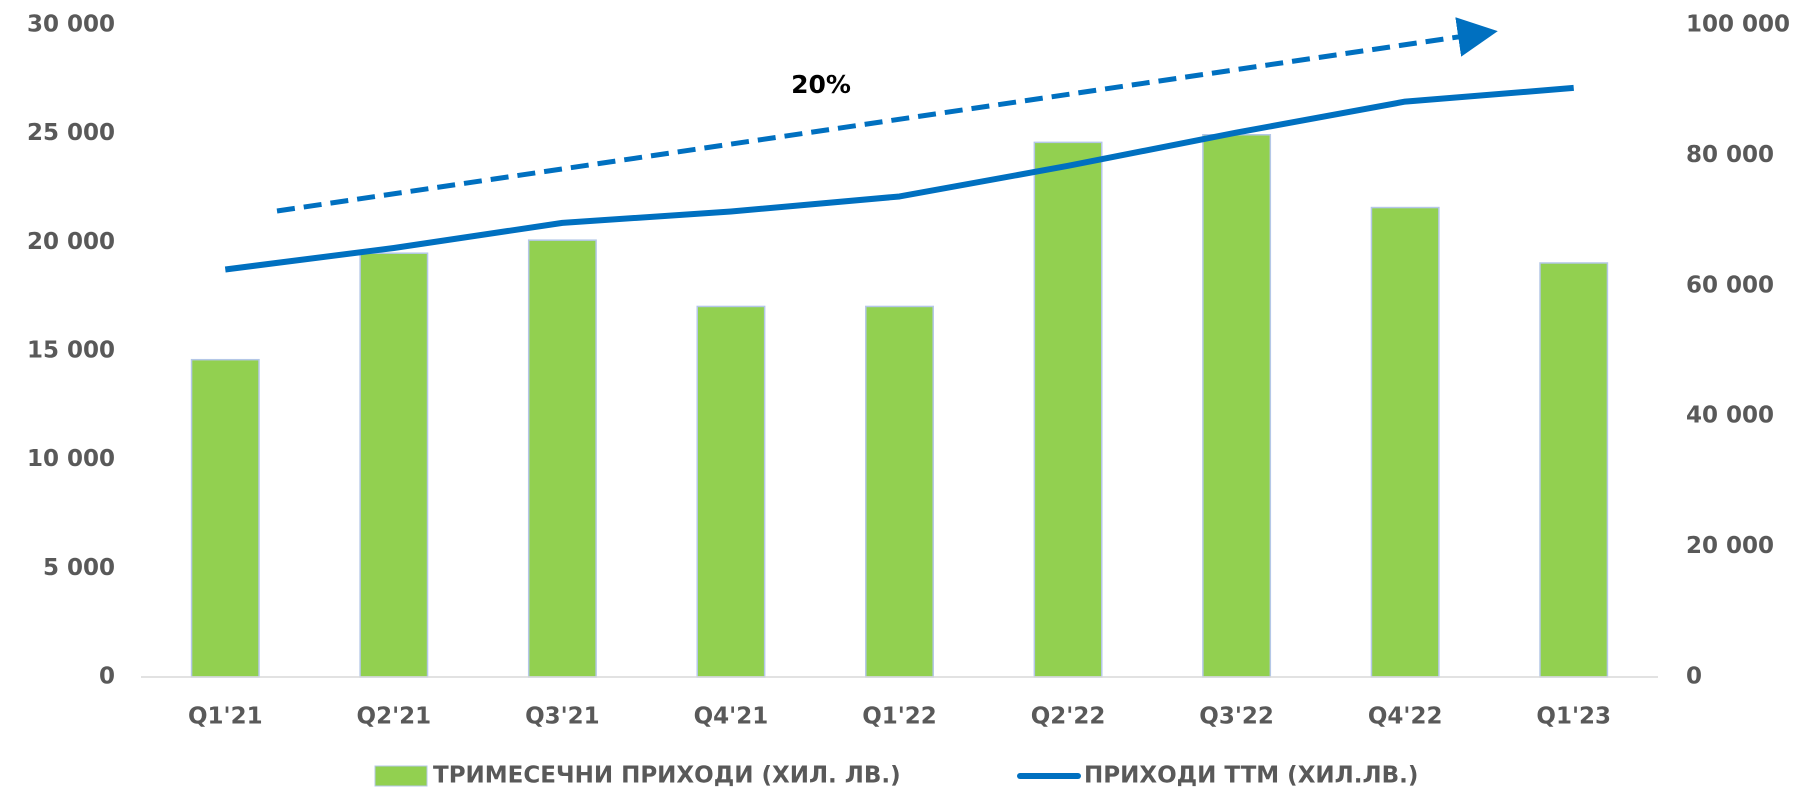 The image size is (1808, 801). What do you see at coordinates (1738, 25) in the screenshot?
I see `y2-tick-label: 100 000` at bounding box center [1738, 25].